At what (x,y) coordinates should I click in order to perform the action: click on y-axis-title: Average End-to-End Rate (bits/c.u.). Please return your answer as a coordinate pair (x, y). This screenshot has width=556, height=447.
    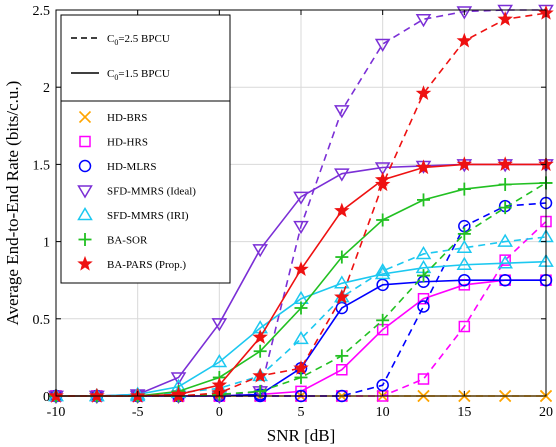
    Looking at the image, I should click on (12, 203).